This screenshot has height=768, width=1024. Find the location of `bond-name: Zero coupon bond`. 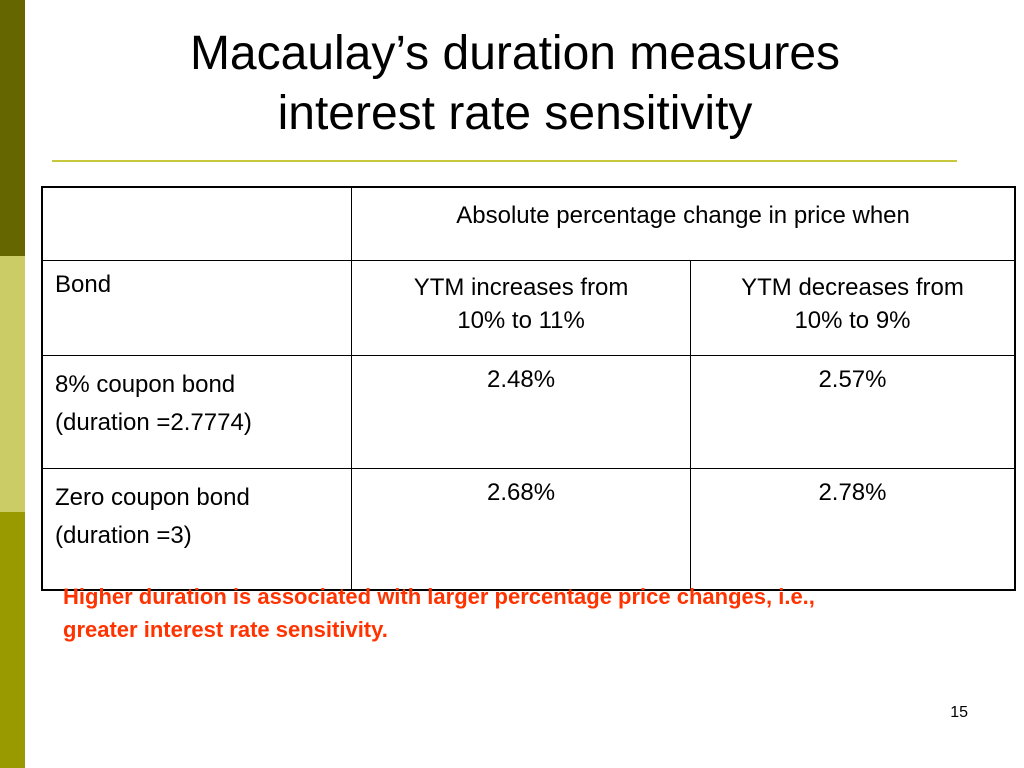

bond-name: Zero coupon bond is located at coordinates (152, 497).